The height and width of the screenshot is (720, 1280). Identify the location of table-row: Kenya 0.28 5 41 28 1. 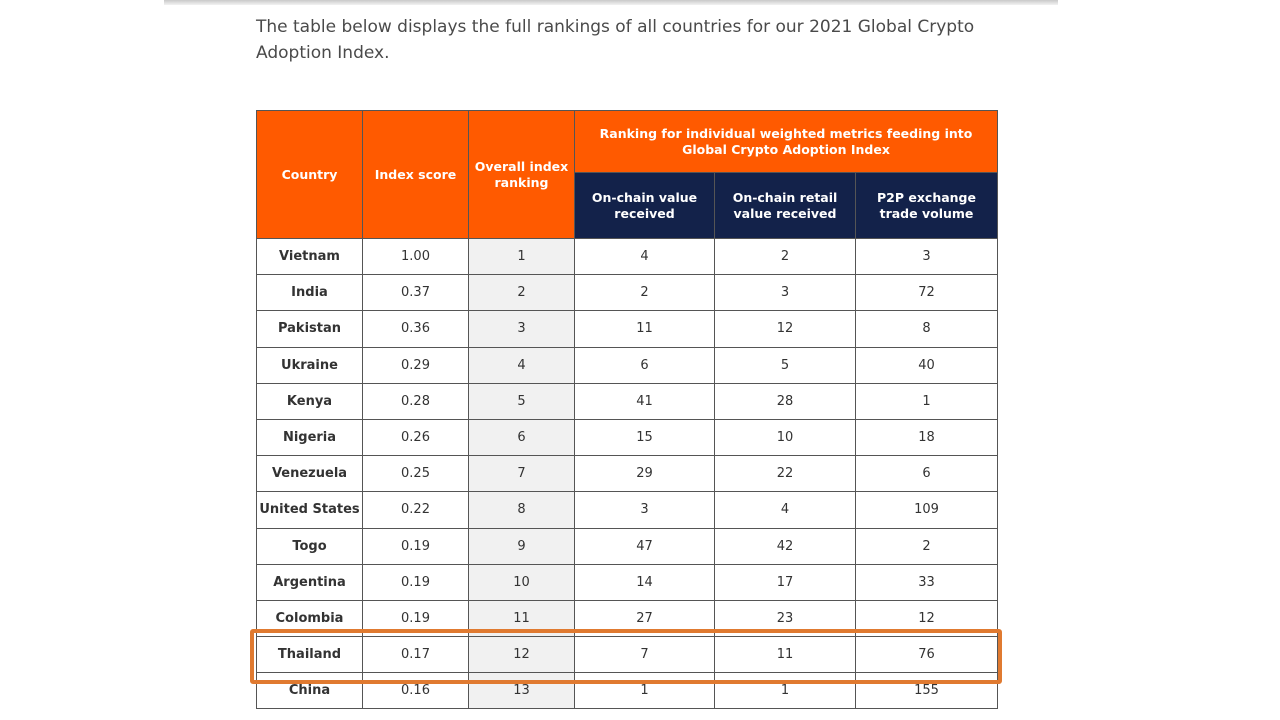
(627, 401).